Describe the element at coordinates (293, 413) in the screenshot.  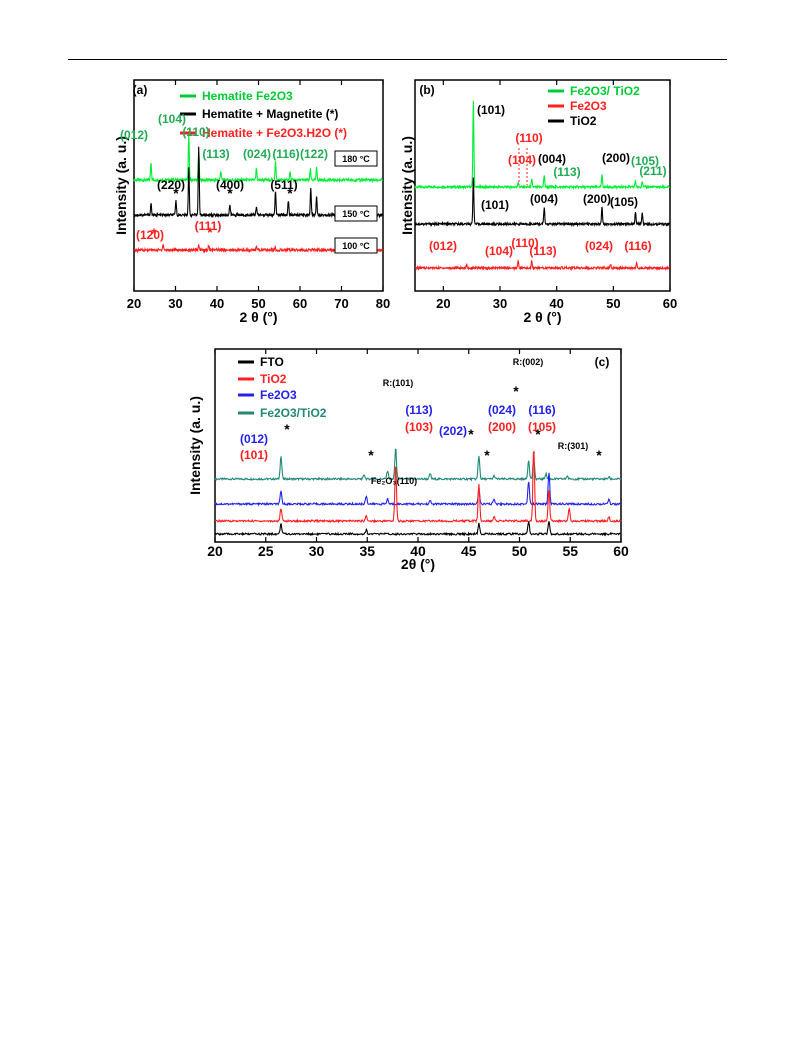
I see `legend-label: Fe2O3/TiO2` at that location.